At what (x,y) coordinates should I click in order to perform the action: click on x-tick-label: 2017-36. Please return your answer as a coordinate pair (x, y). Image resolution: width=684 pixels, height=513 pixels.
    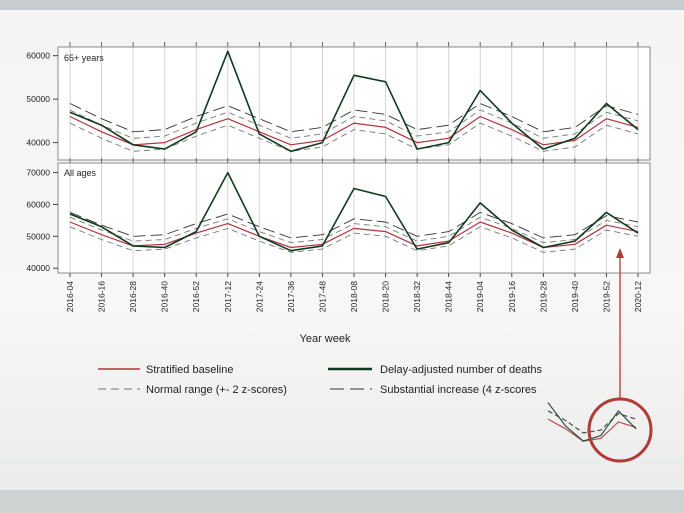
    Looking at the image, I should click on (291, 296).